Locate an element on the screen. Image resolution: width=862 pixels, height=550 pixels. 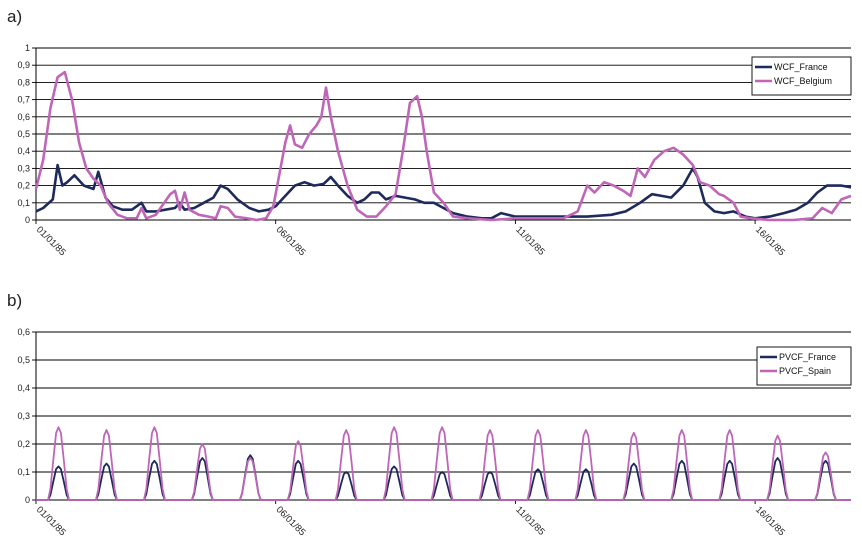
series-line-pvcf-spain is located at coordinates (443, 463).